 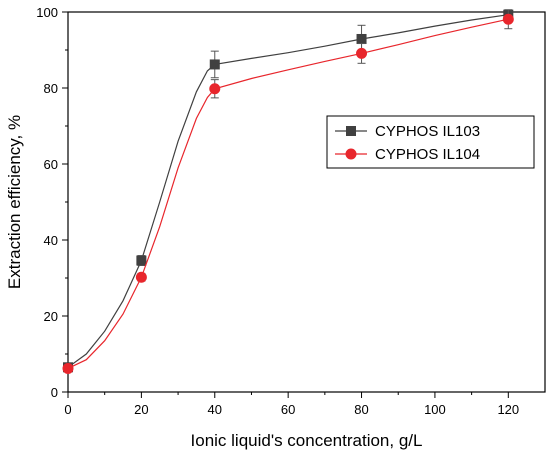 What do you see at coordinates (361, 409) in the screenshot?
I see `x-tick-label: 80` at bounding box center [361, 409].